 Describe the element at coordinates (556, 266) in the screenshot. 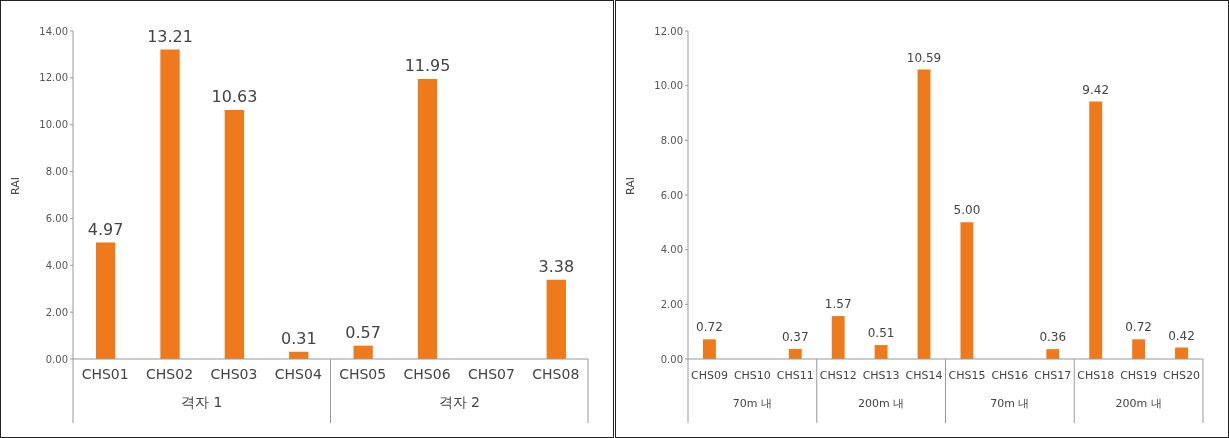

I see `data-label: 3.38` at that location.